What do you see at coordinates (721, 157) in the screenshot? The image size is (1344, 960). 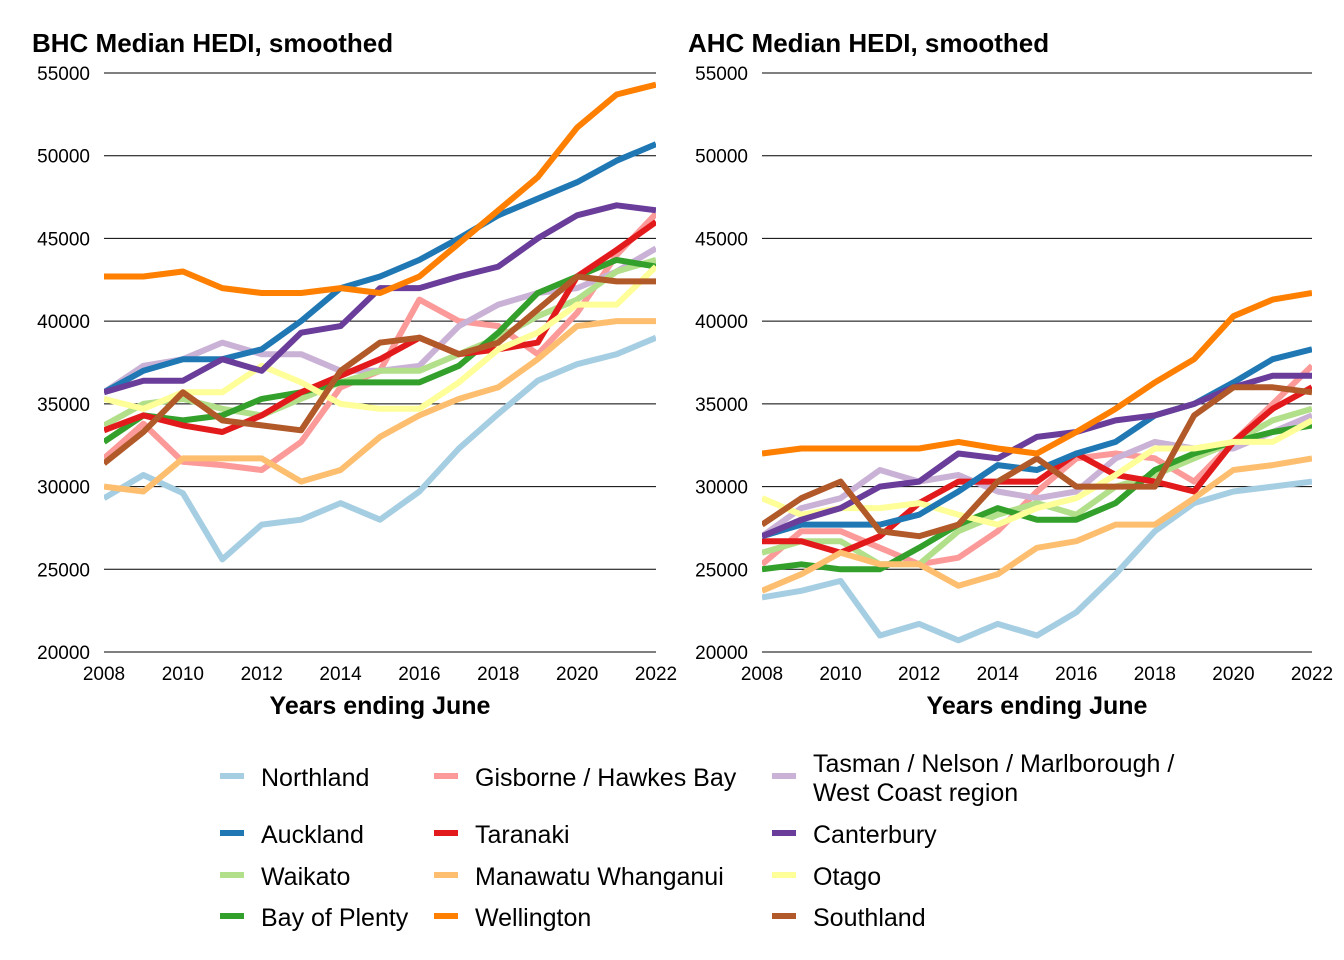 I see `ahc-y-tick-label: 50000` at bounding box center [721, 157].